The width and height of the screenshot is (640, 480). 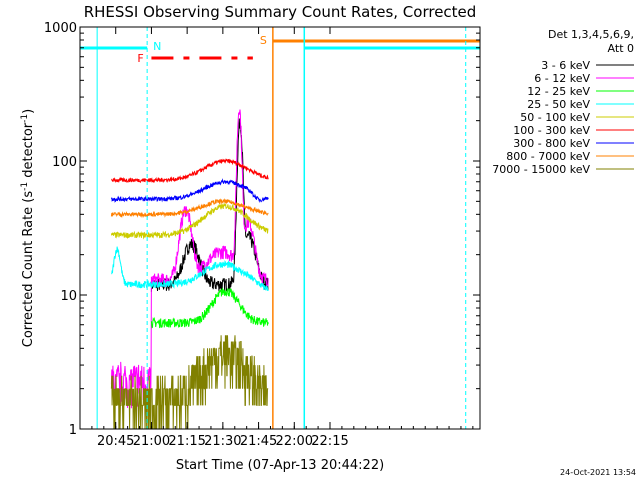 I want to click on y-tick-label: 100, so click(x=64, y=162).